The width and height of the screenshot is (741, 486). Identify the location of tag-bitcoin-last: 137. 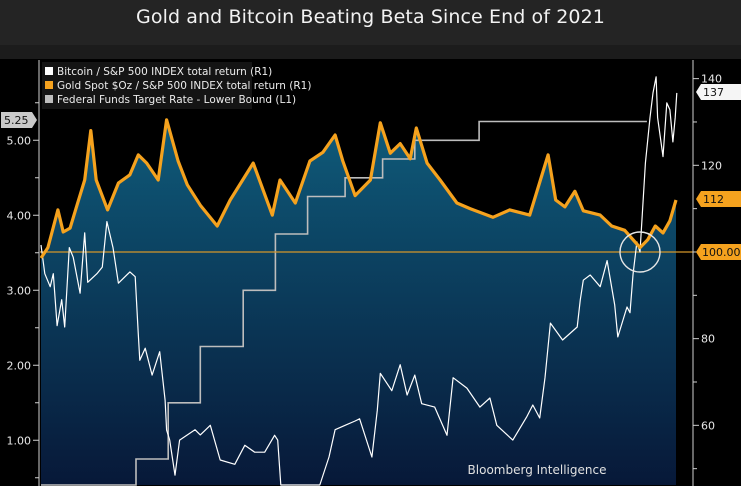
(718, 92).